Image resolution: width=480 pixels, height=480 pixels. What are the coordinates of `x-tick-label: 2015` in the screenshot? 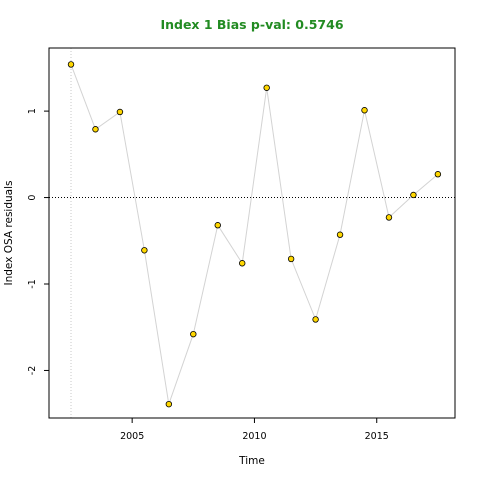 It's located at (377, 436).